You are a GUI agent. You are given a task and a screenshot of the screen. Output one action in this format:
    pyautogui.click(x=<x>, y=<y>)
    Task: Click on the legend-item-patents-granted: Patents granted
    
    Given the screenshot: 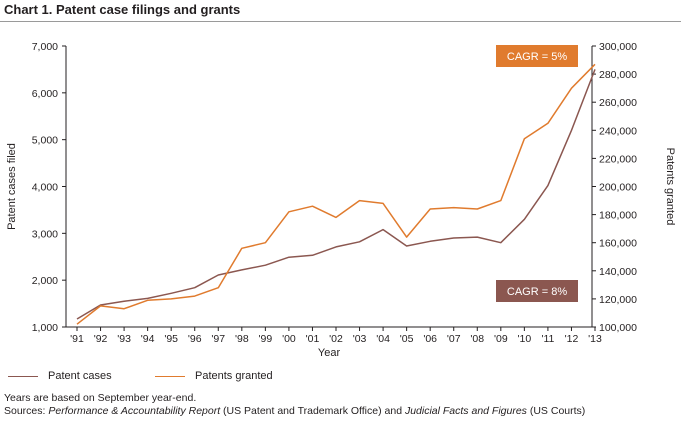 What is the action you would take?
    pyautogui.click(x=214, y=376)
    